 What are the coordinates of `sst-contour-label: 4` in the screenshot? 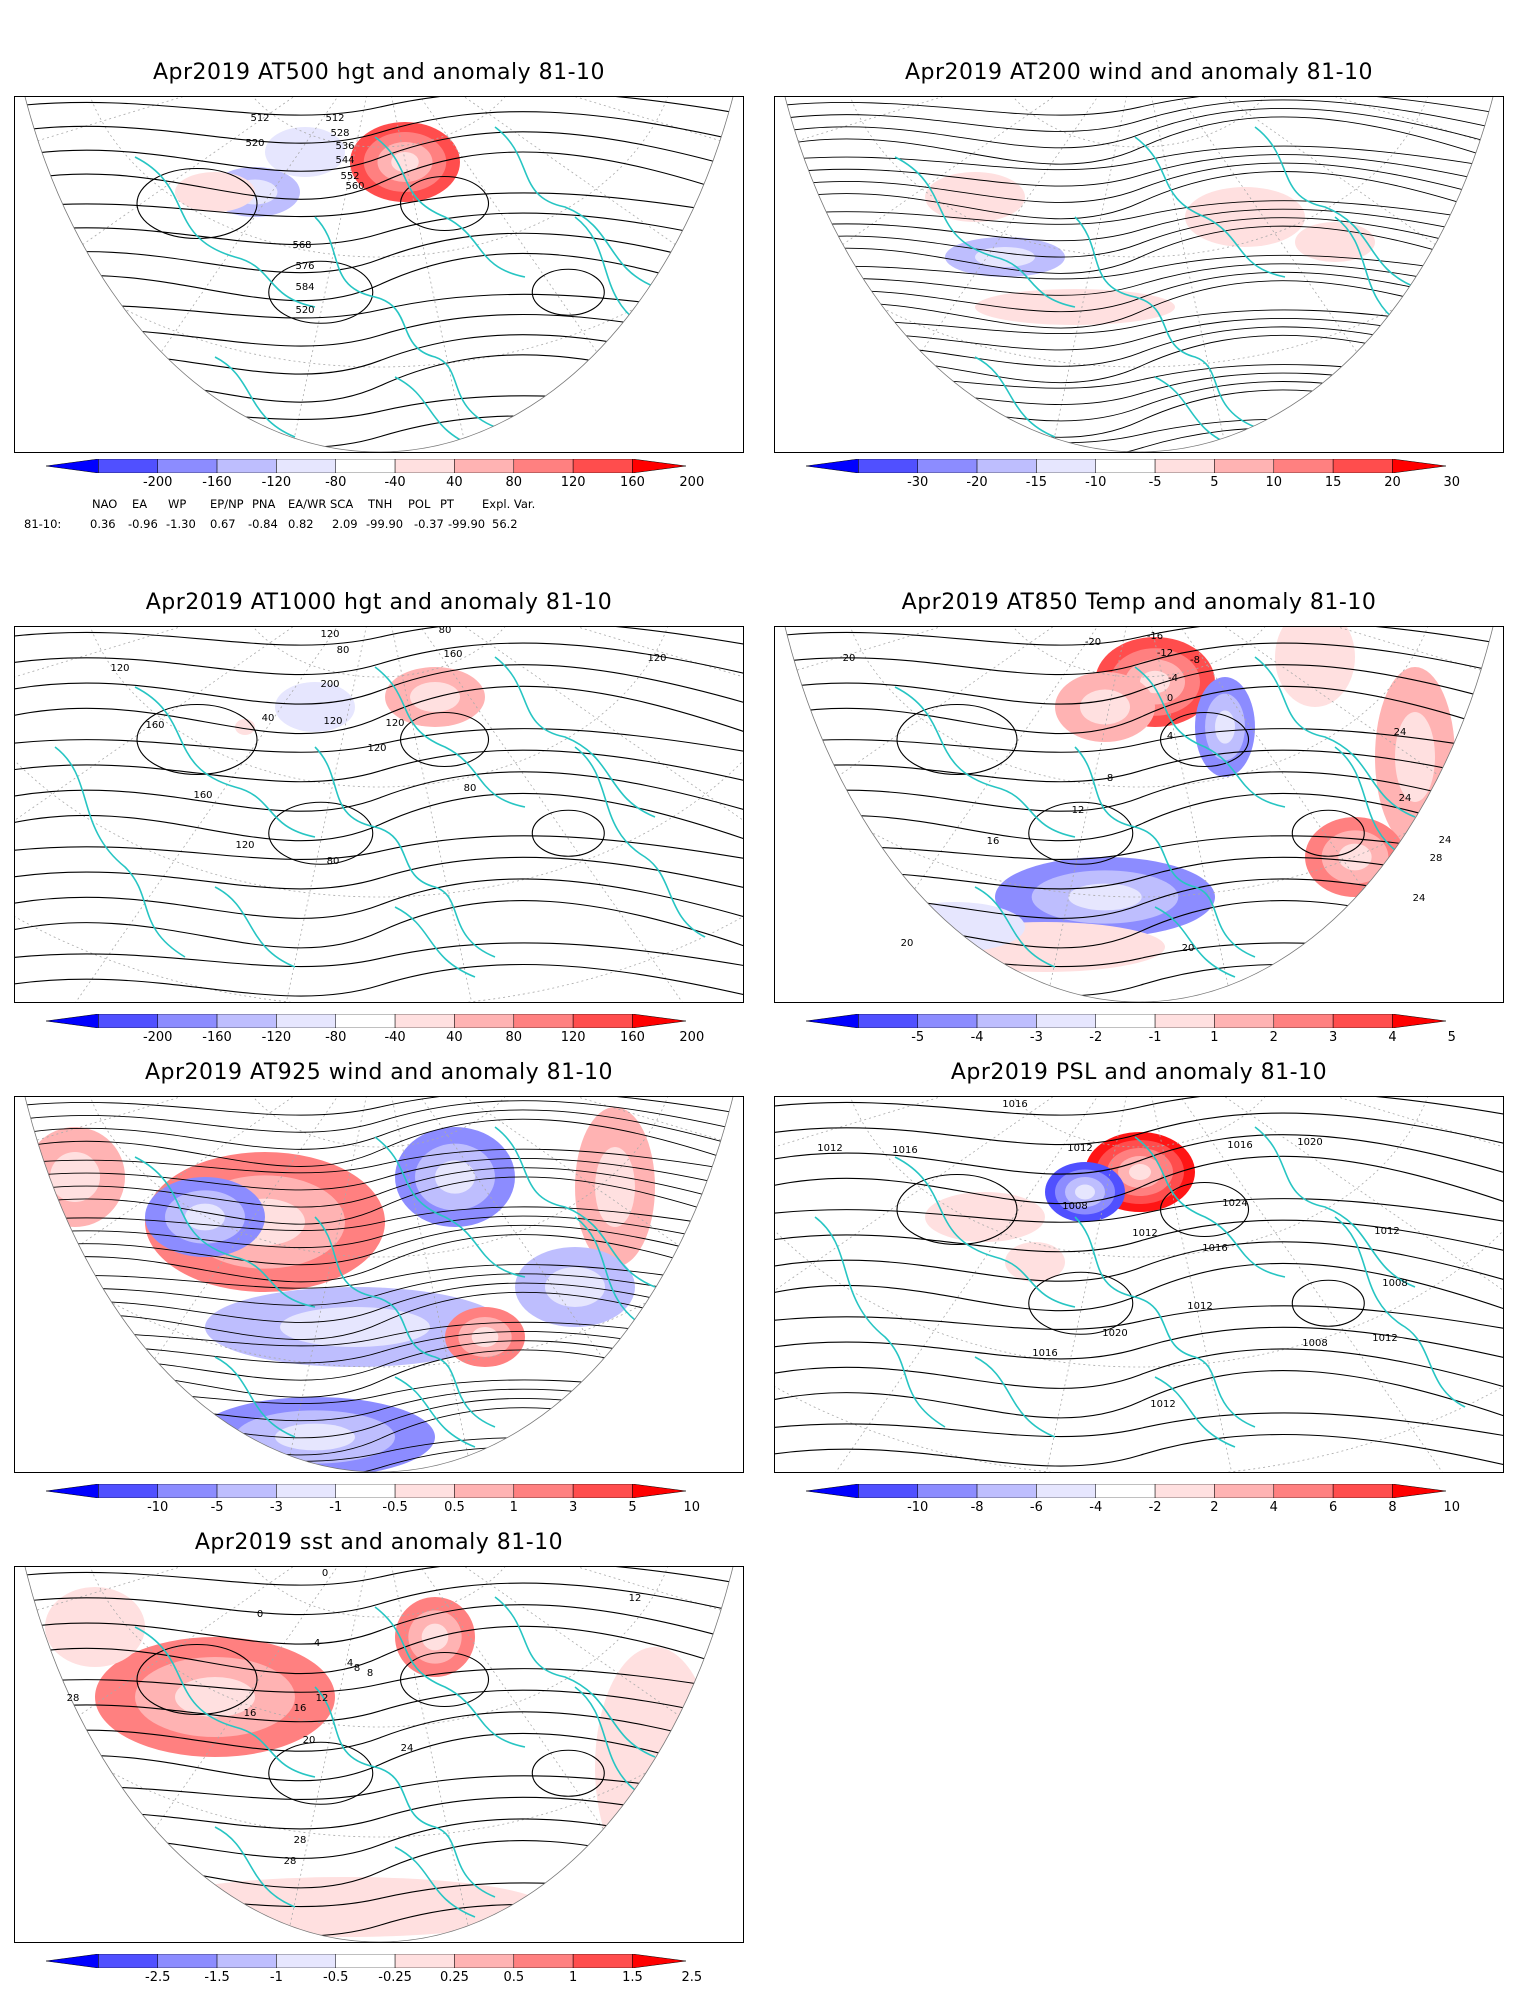 It's located at (317, 1643).